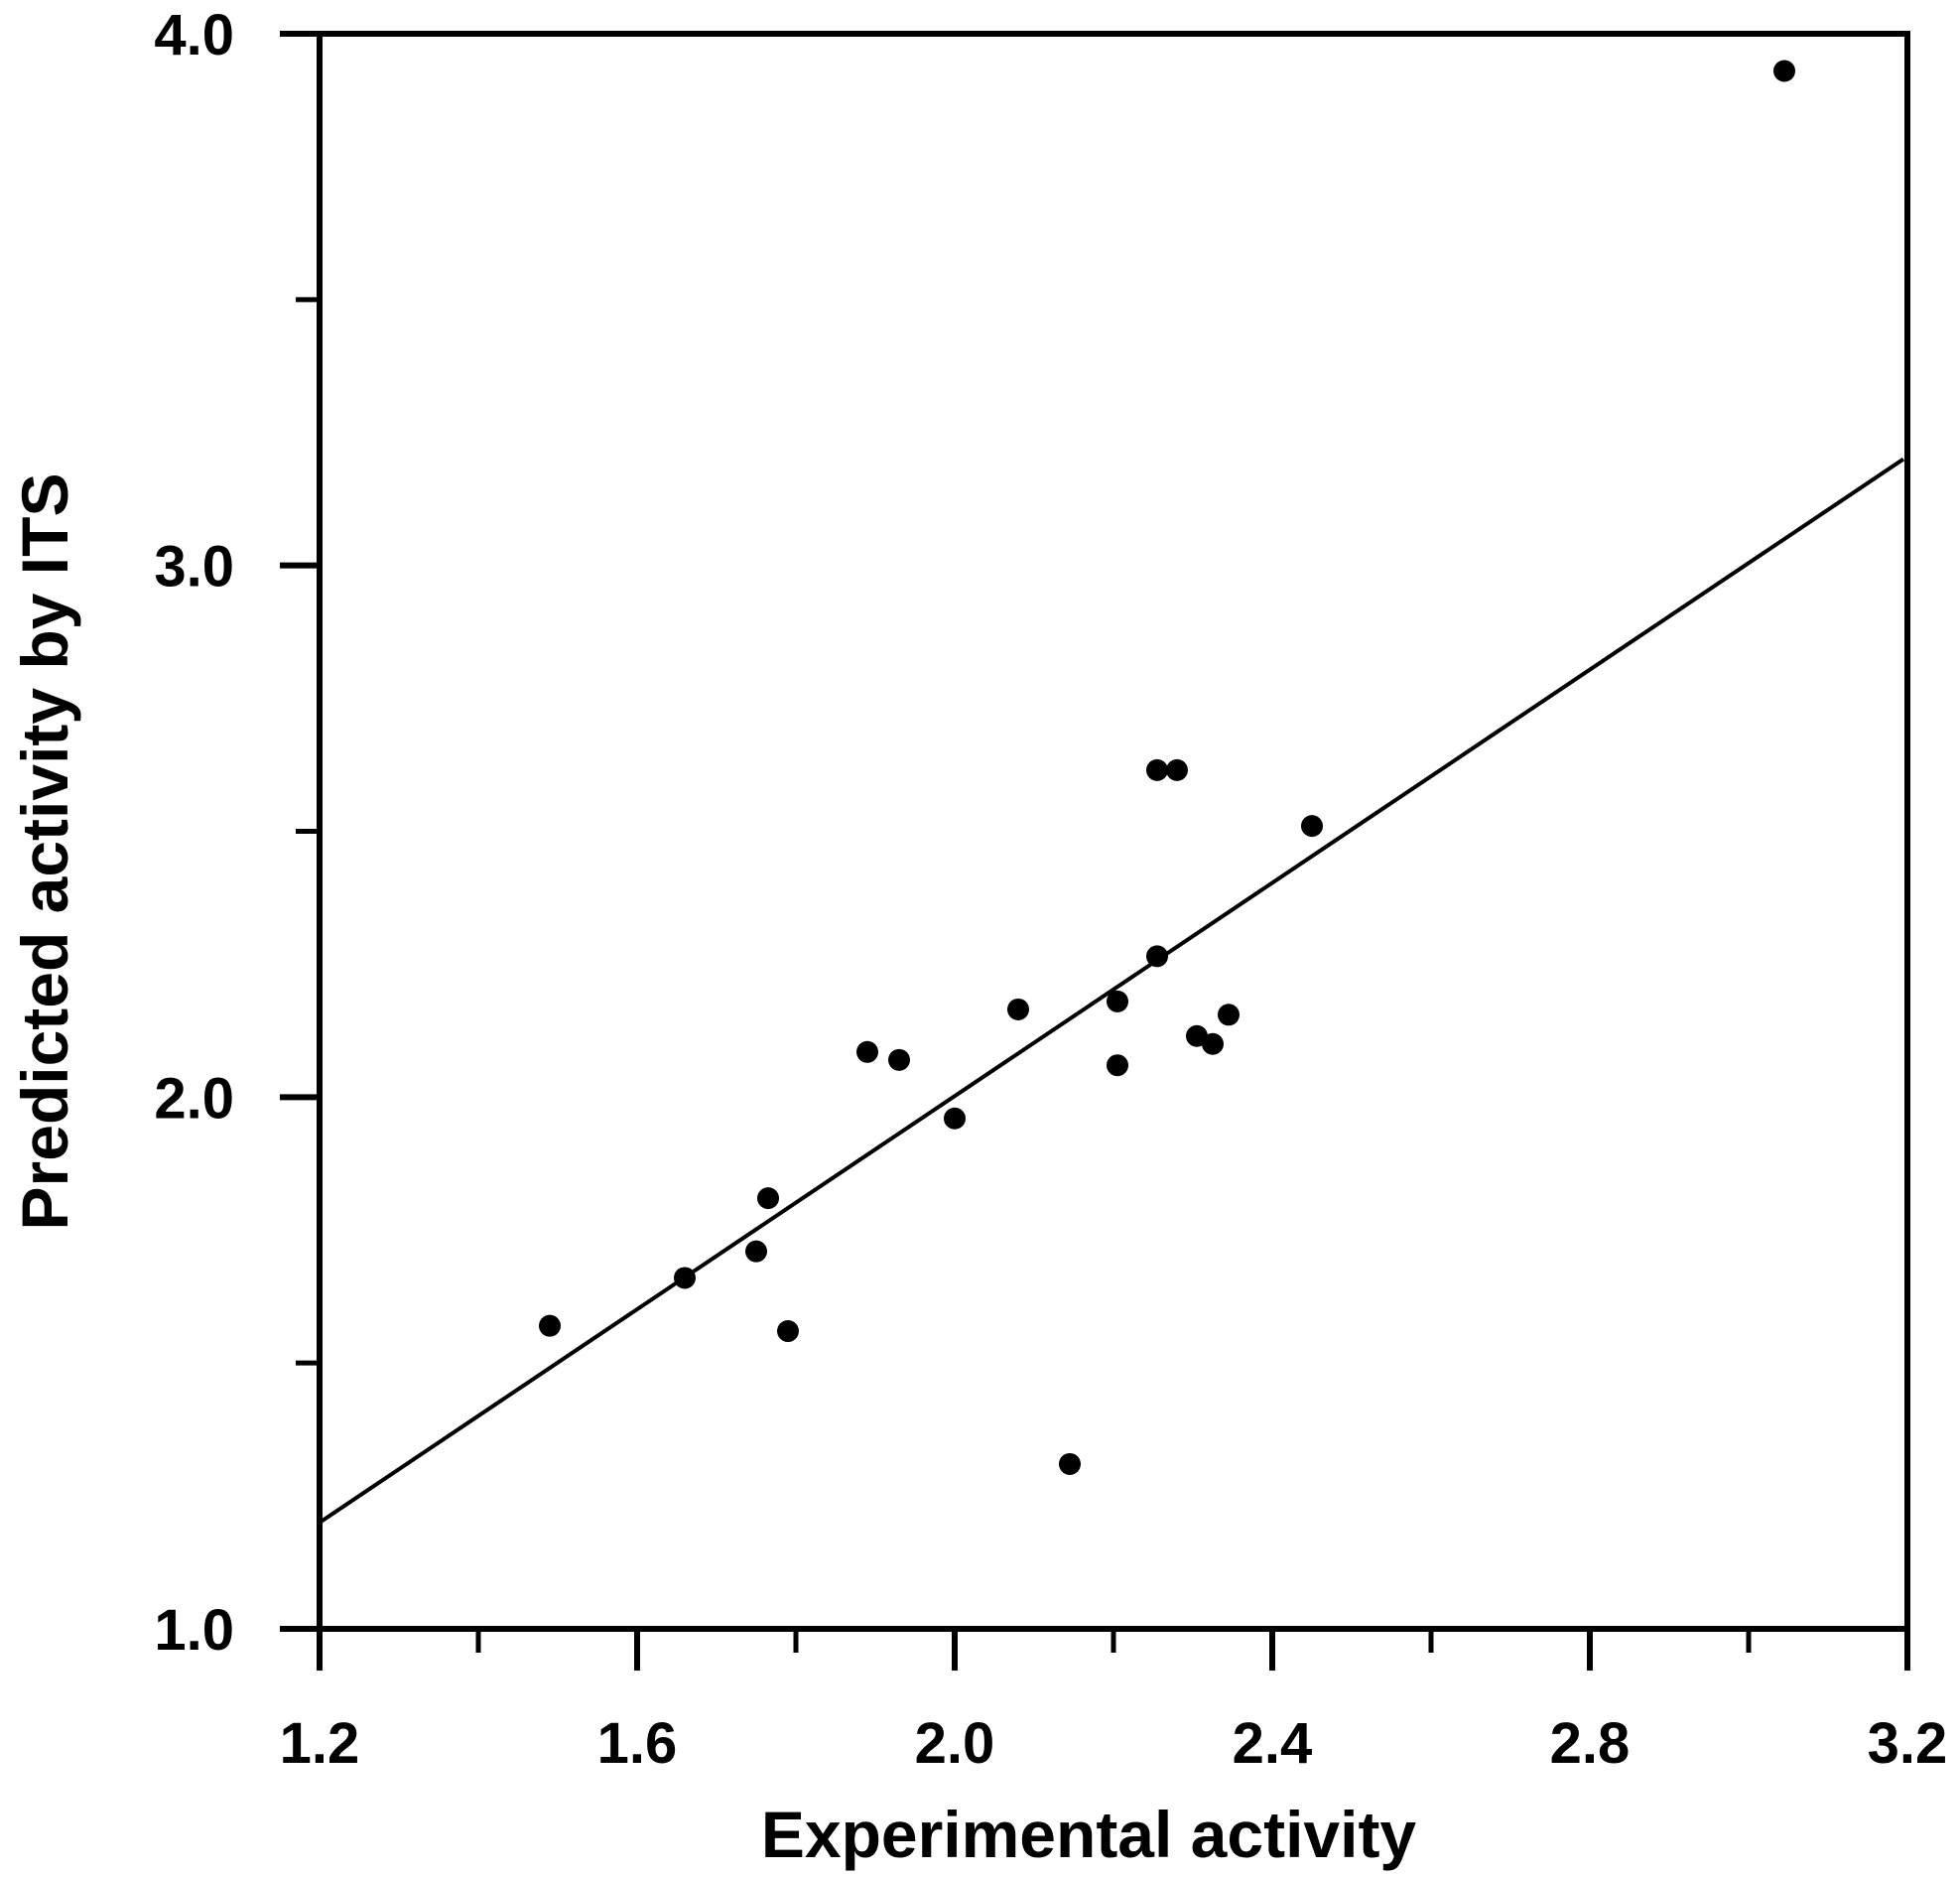 The image size is (1960, 1877). I want to click on x-tick-label: 3.2, so click(1908, 1743).